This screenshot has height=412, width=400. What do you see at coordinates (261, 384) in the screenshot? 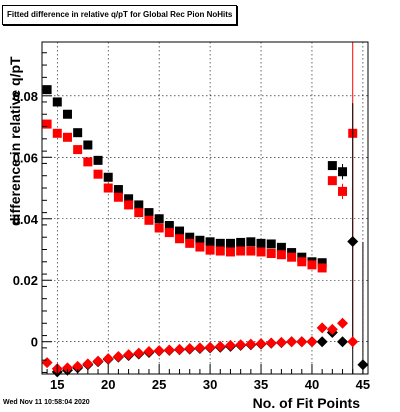
I see `x-tick-label: 35` at bounding box center [261, 384].